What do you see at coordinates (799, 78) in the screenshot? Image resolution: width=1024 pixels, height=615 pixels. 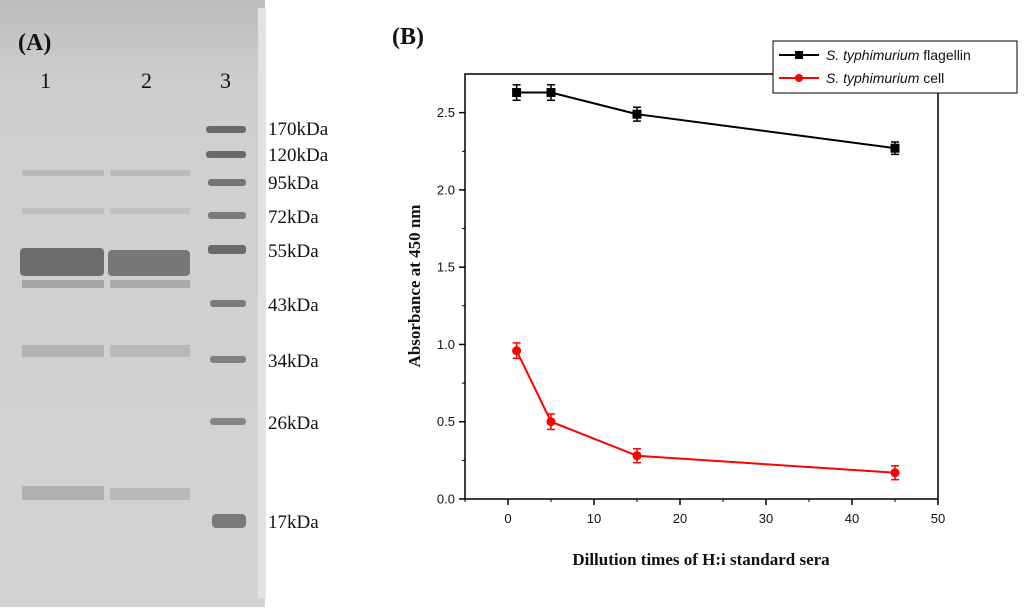 I see `legend-swatch-cell-marker` at bounding box center [799, 78].